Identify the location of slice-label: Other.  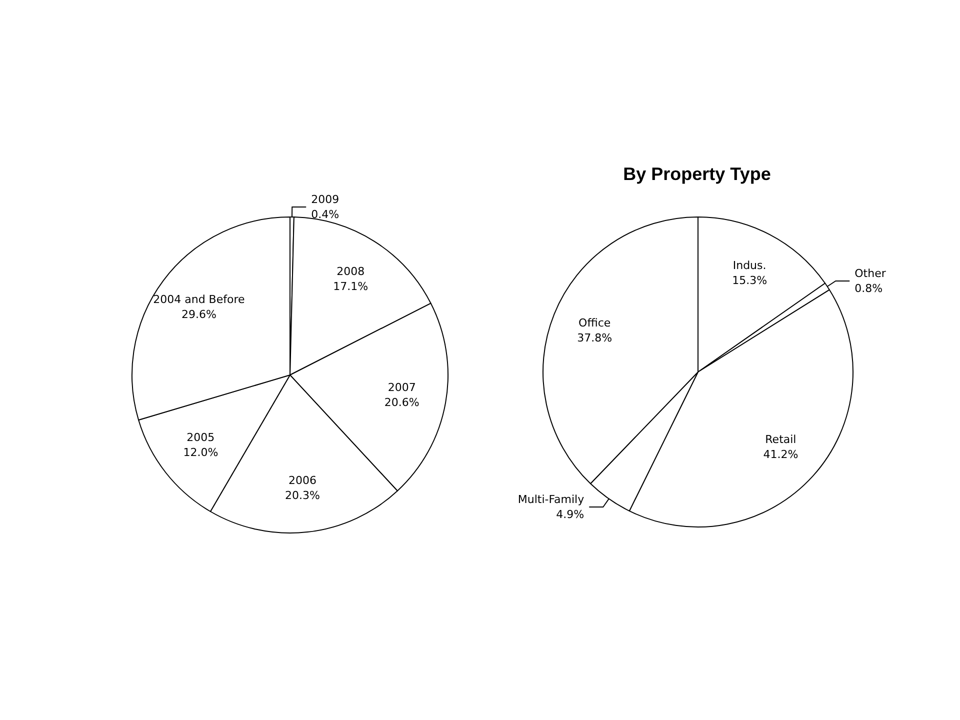
(870, 273).